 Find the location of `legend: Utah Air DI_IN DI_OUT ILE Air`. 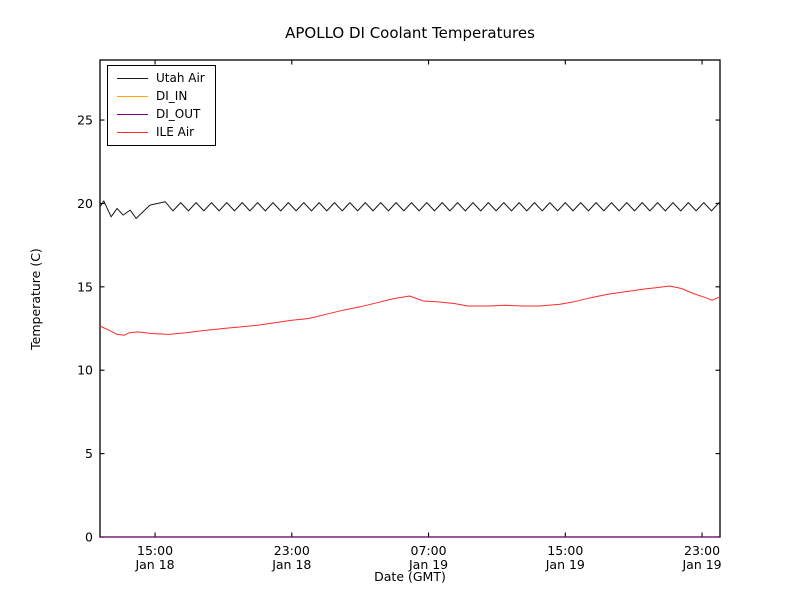

legend: Utah Air DI_IN DI_OUT ILE Air is located at coordinates (161, 105).